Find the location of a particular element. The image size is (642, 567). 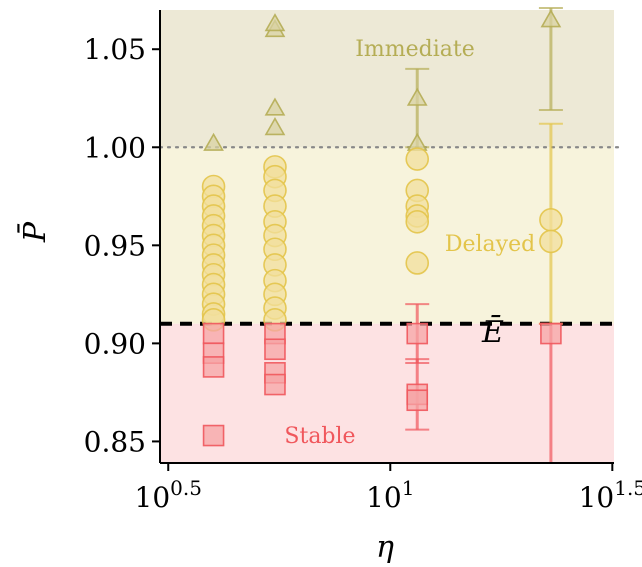

region-label-delayed: Delayed is located at coordinates (490, 244).